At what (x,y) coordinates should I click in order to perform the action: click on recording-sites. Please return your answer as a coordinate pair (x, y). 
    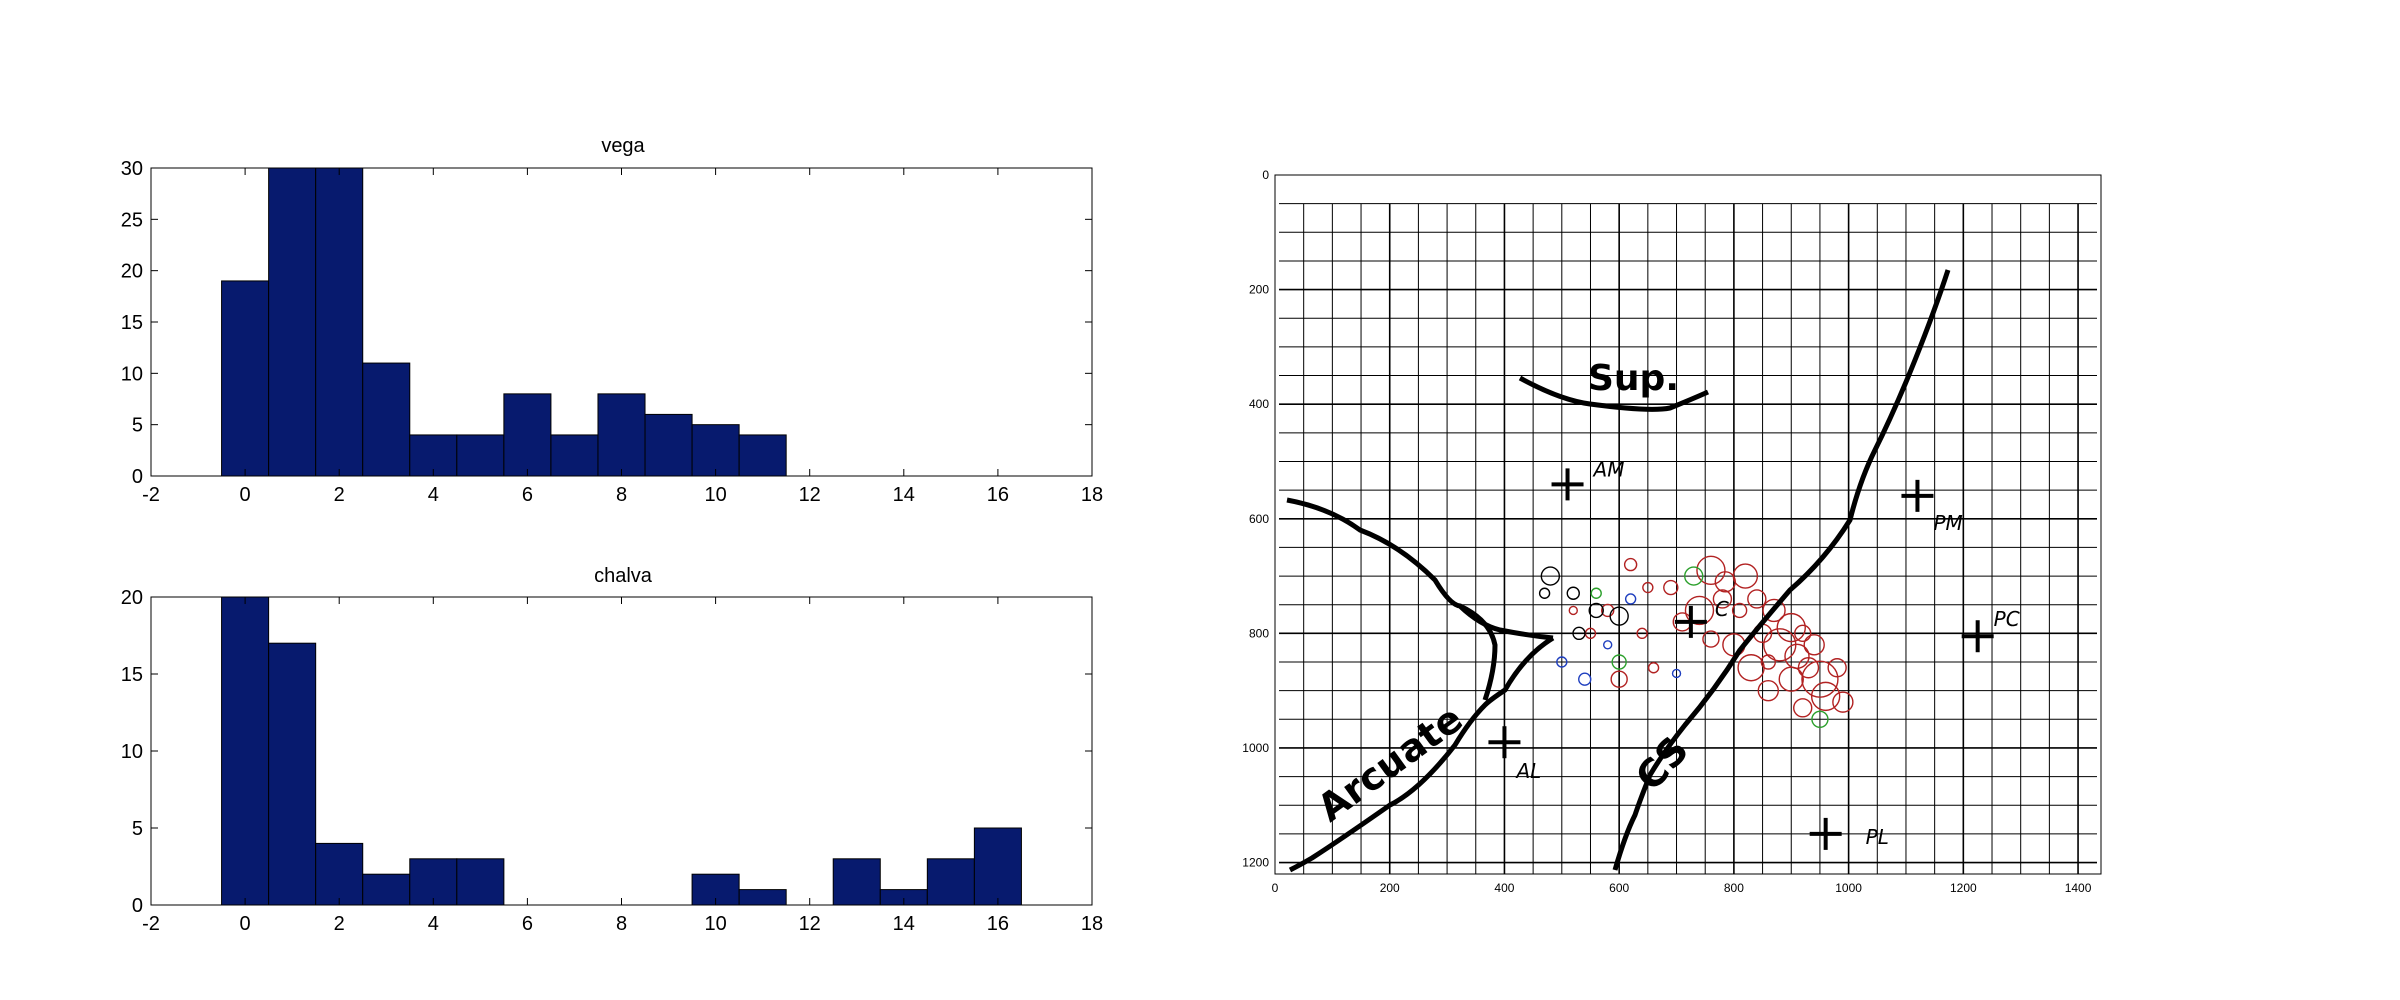
    Looking at the image, I should click on (1696, 642).